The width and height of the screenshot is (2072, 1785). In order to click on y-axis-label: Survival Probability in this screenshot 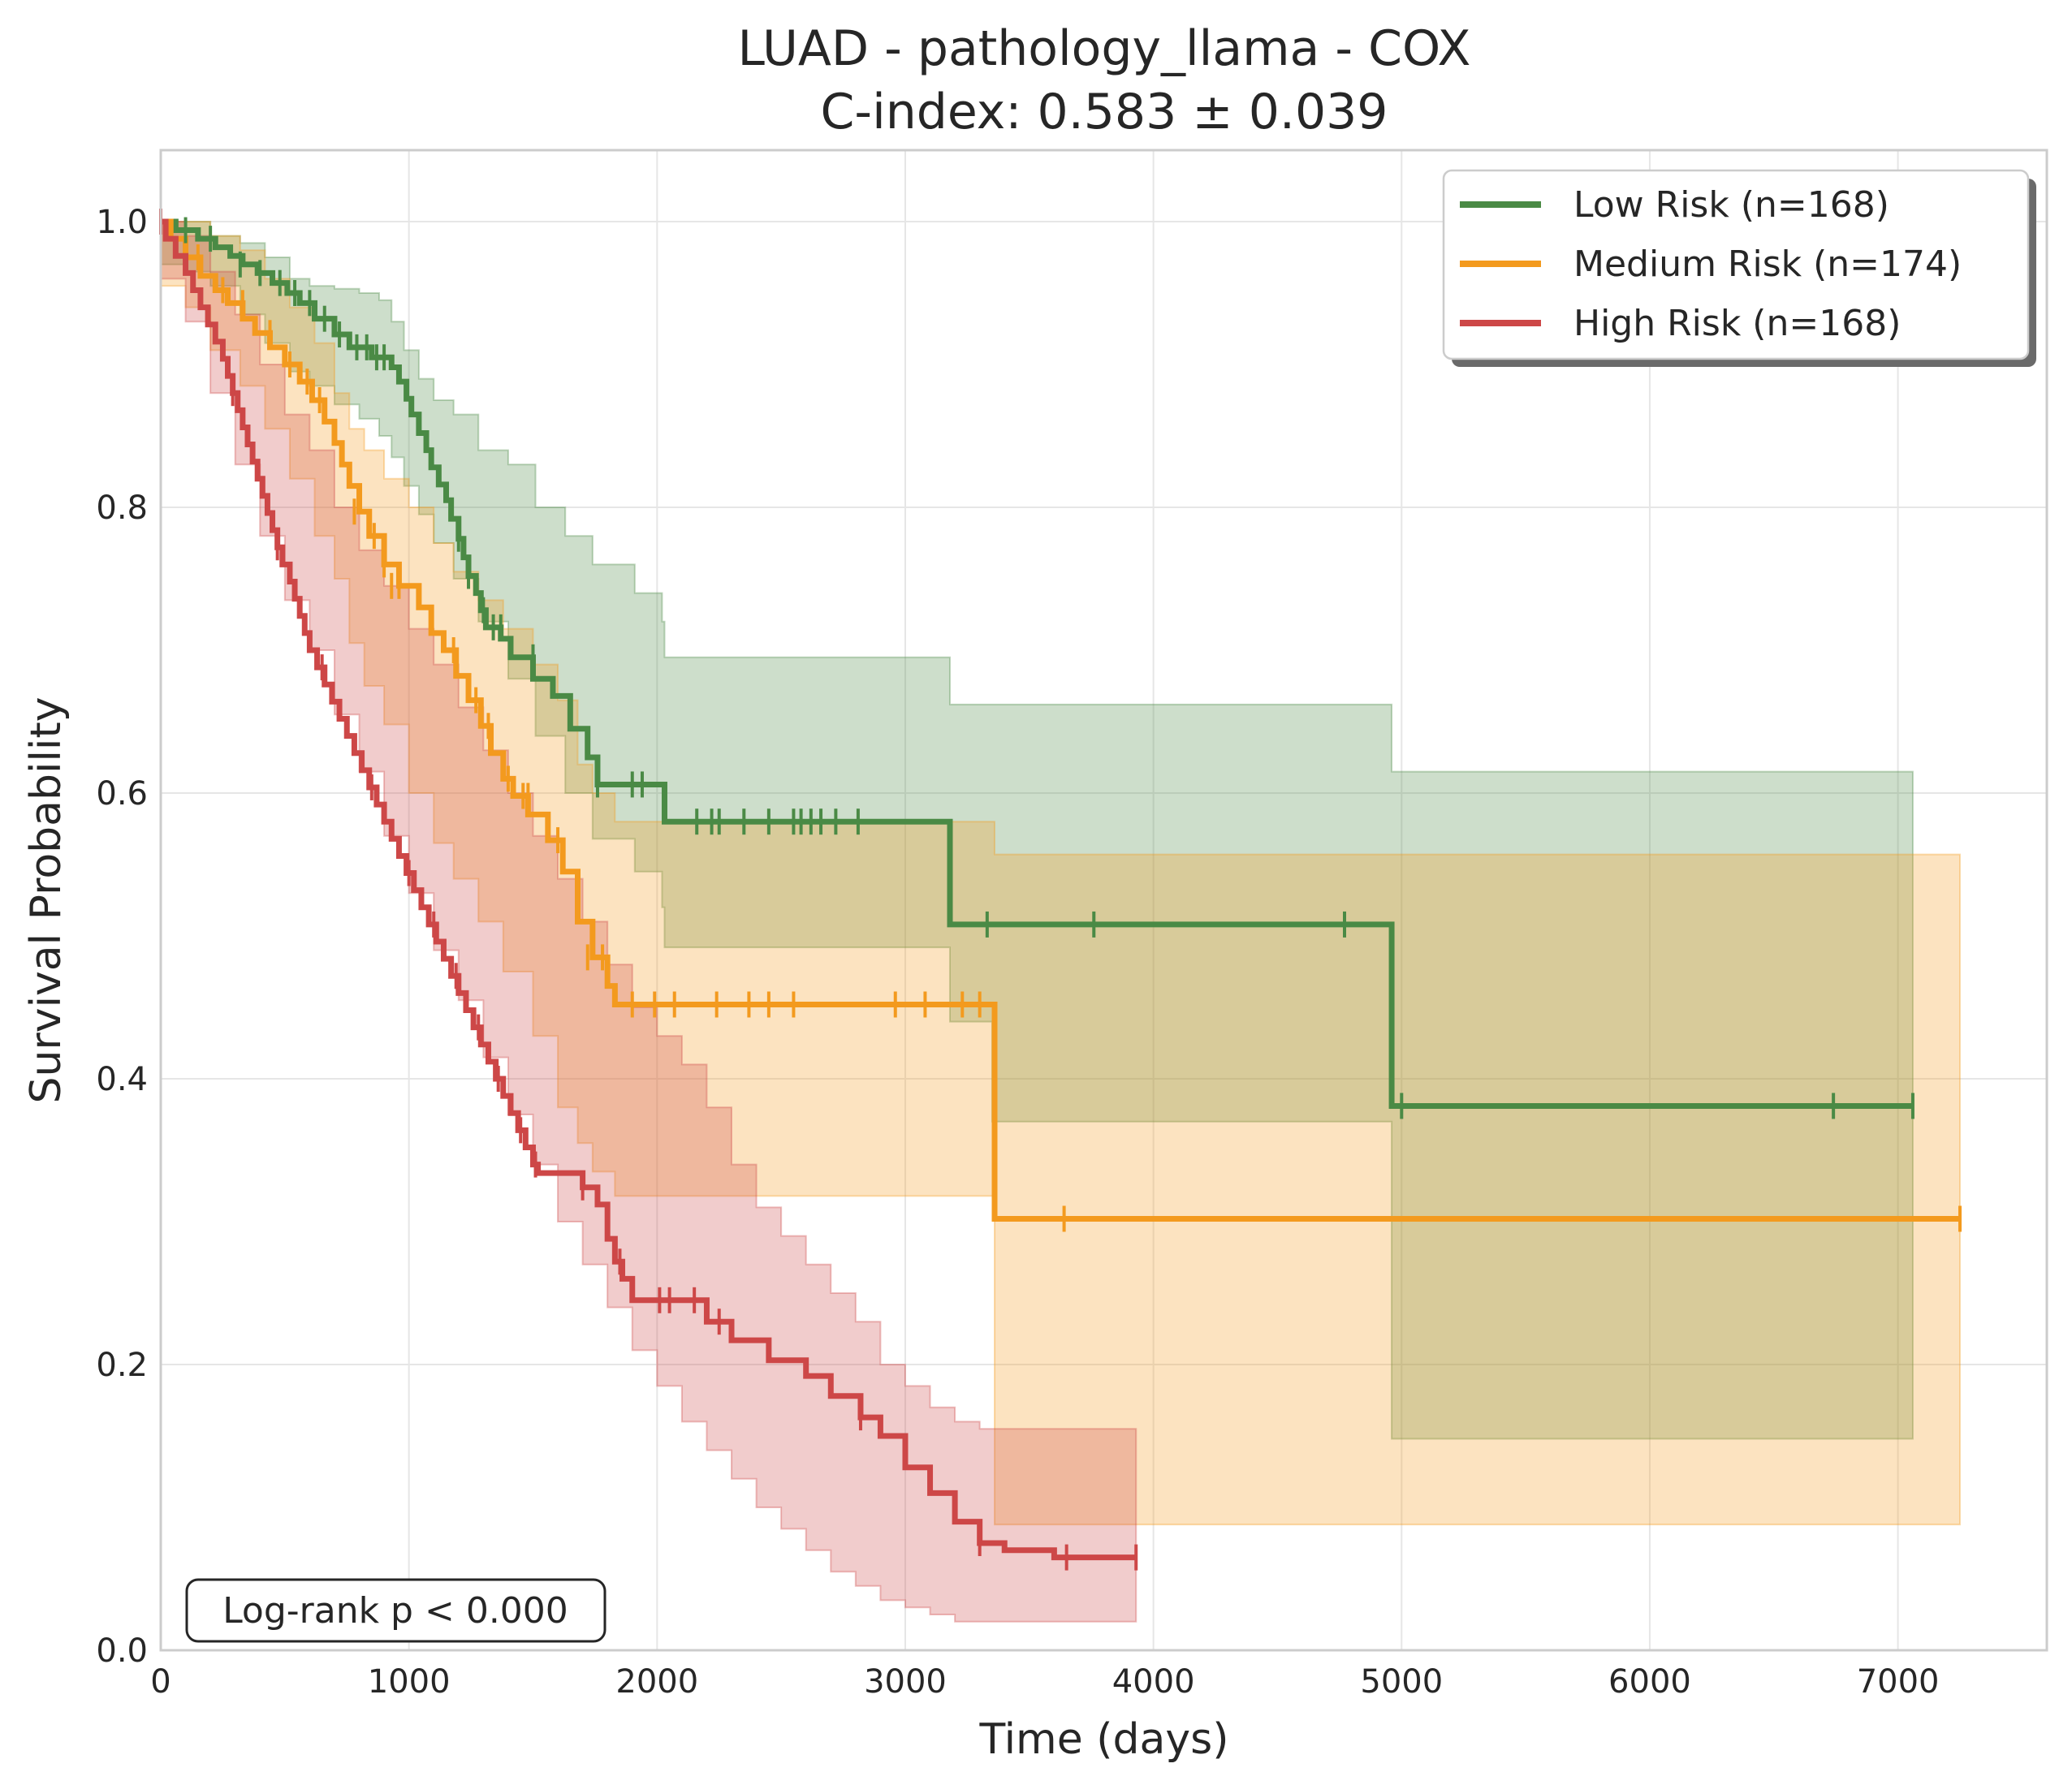, I will do `click(46, 900)`.